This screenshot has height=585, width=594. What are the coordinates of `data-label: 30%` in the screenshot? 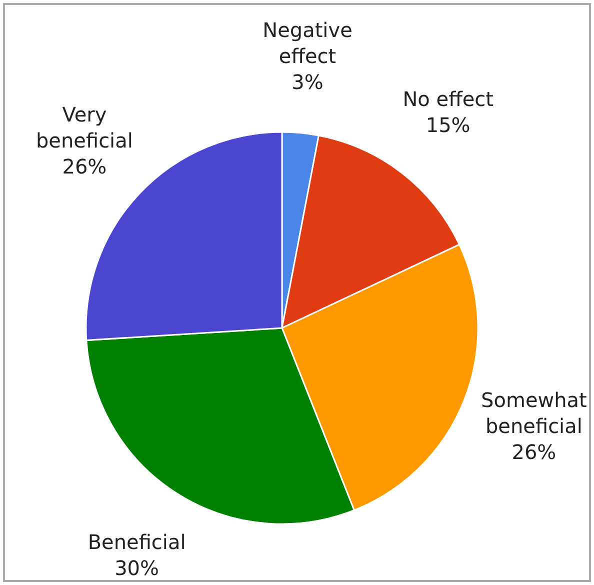 It's located at (137, 568).